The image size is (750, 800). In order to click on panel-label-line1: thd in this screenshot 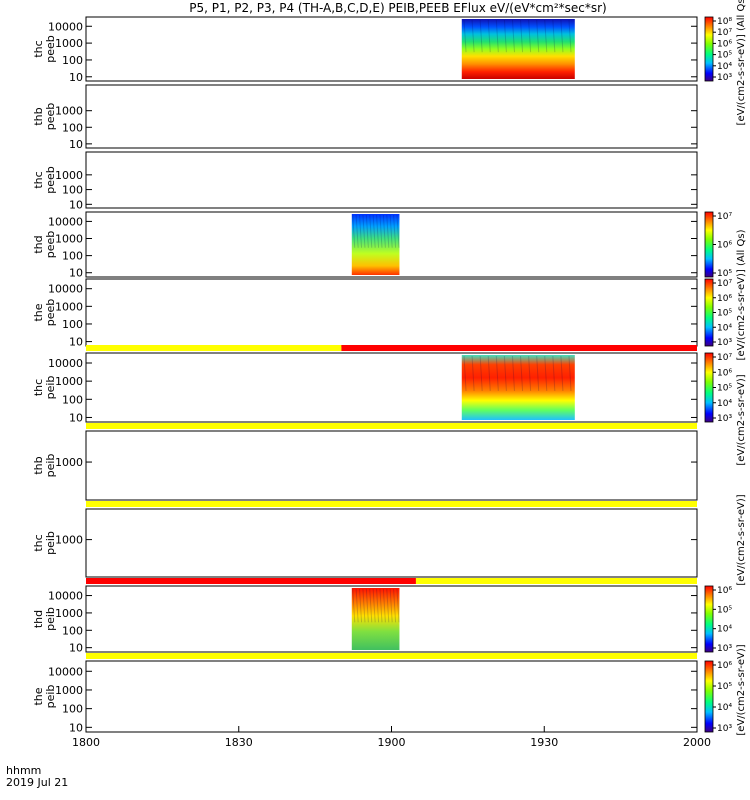, I will do `click(38, 244)`.